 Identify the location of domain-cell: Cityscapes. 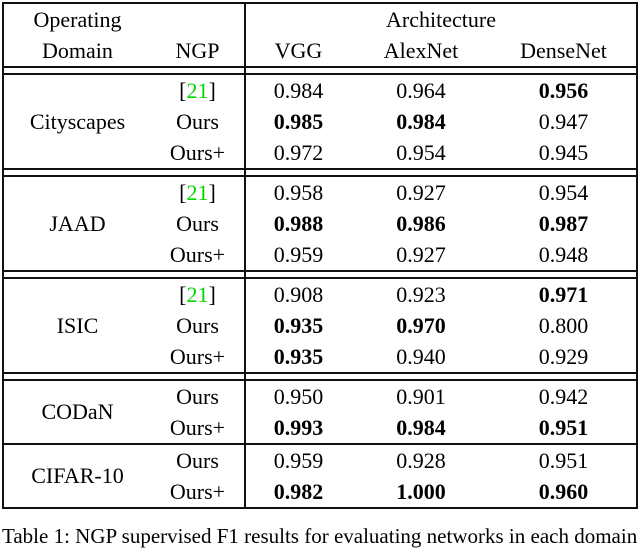
(77, 121).